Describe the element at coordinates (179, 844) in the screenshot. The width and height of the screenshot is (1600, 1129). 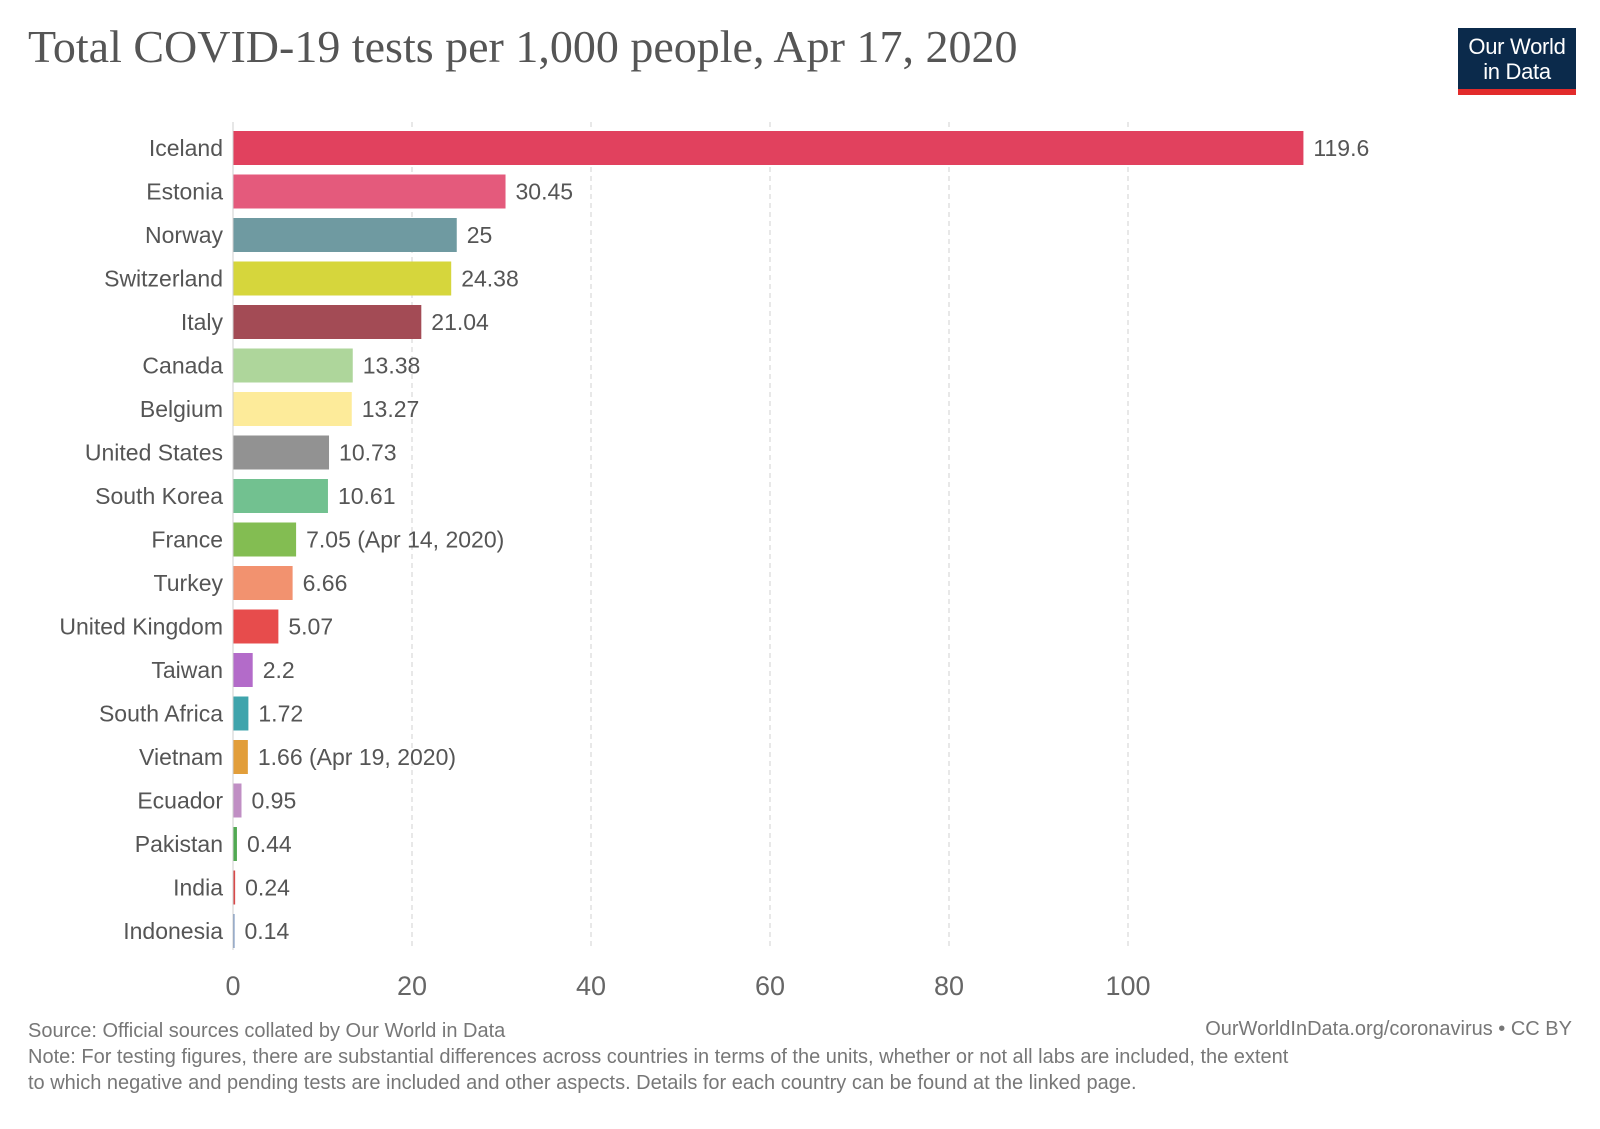
I see `category-label: Pakistan` at that location.